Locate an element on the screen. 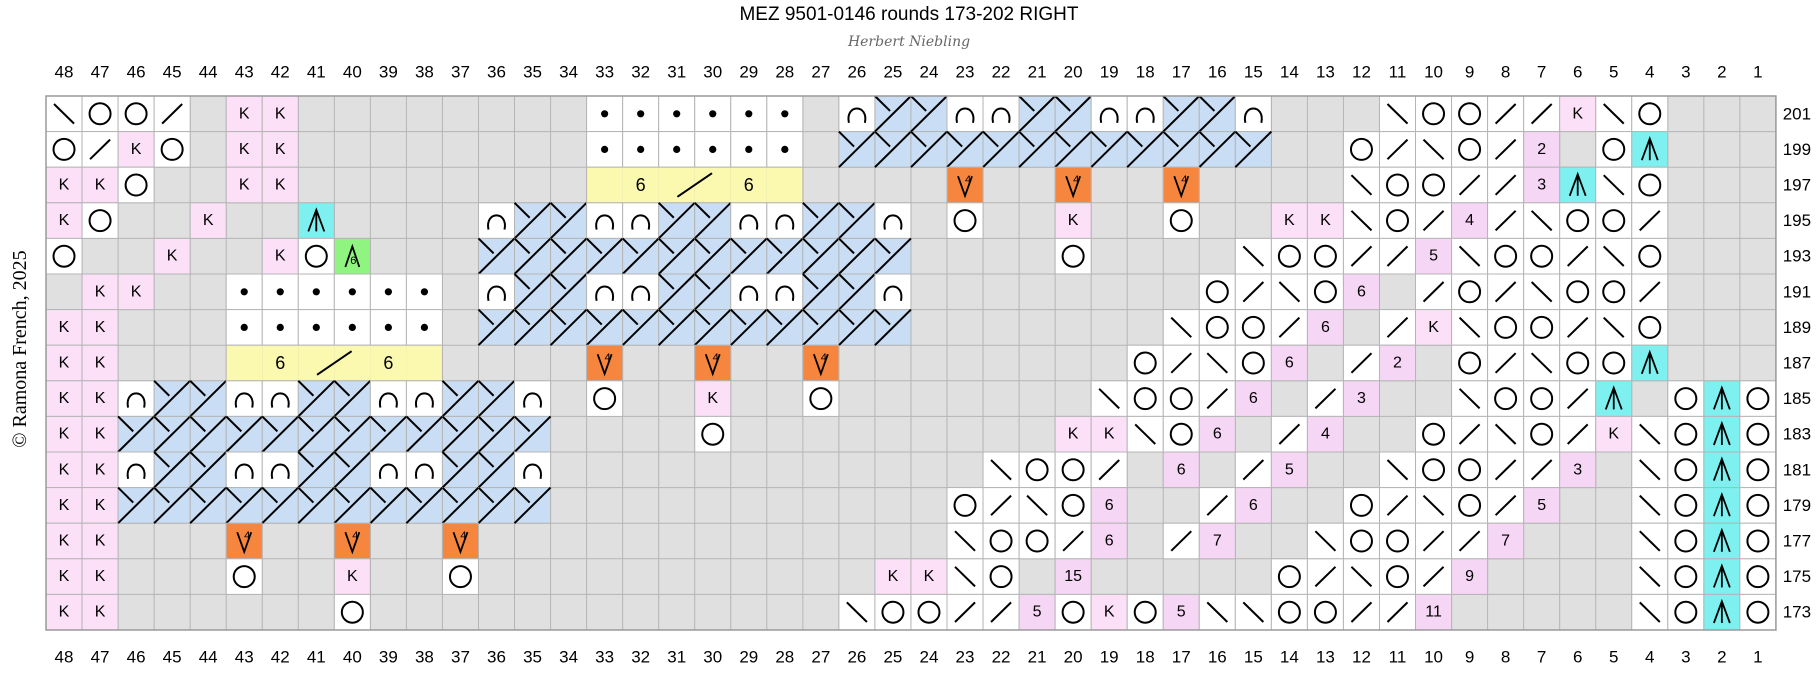 This screenshot has width=1818, height=680. column-label-top: 28 is located at coordinates (784, 72).